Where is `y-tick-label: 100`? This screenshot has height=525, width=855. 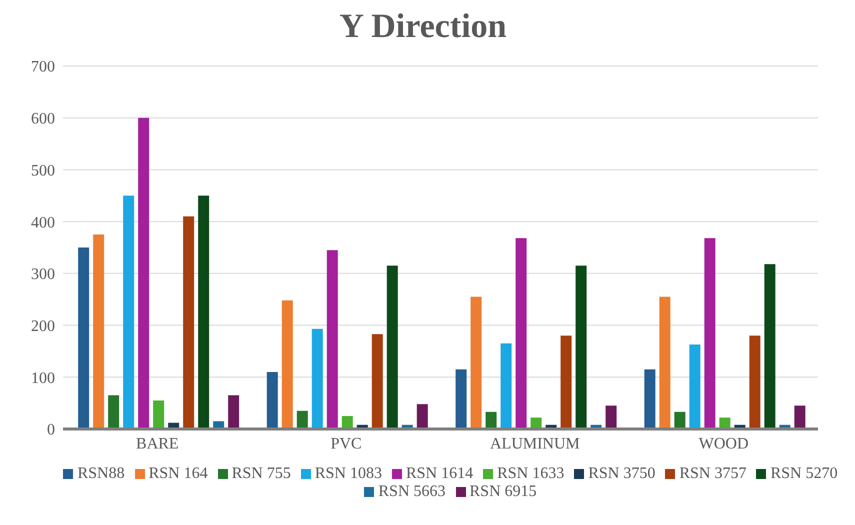 y-tick-label: 100 is located at coordinates (43, 378).